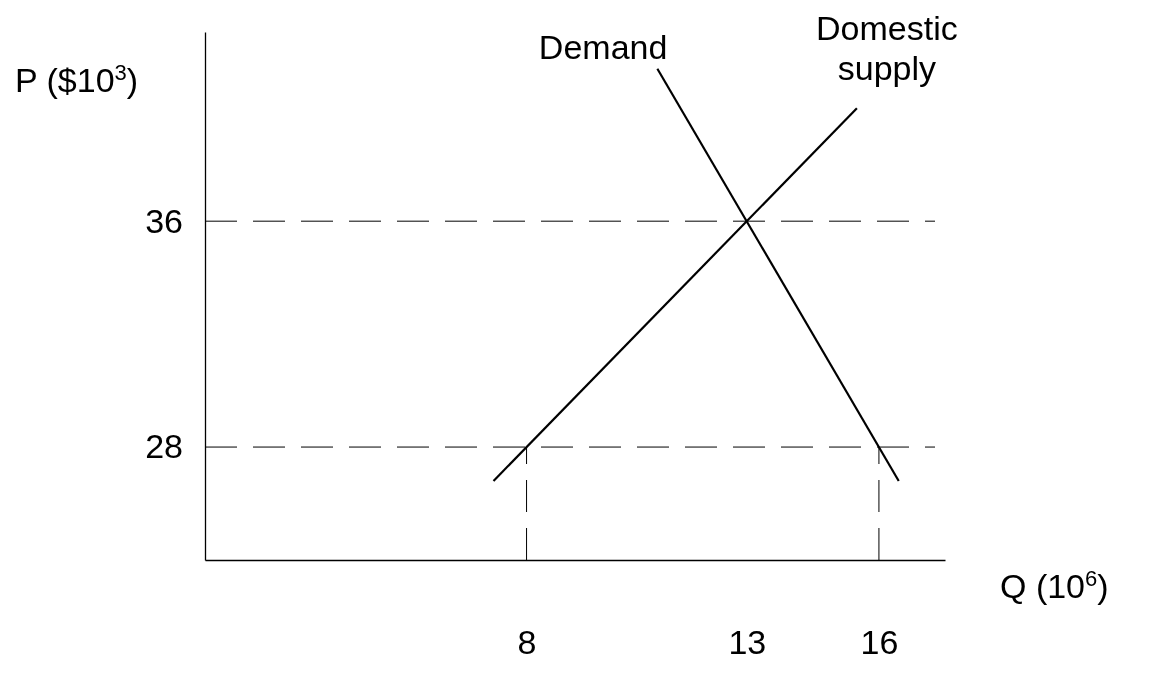  What do you see at coordinates (164, 220) in the screenshot?
I see `y-tick-label: 36` at bounding box center [164, 220].